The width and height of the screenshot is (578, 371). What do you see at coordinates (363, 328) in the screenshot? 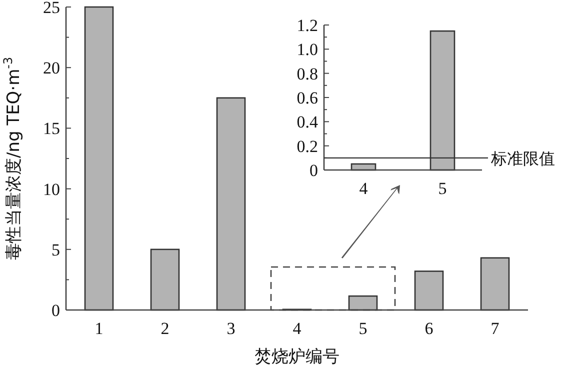
I see `x-tick-label: 5` at bounding box center [363, 328].